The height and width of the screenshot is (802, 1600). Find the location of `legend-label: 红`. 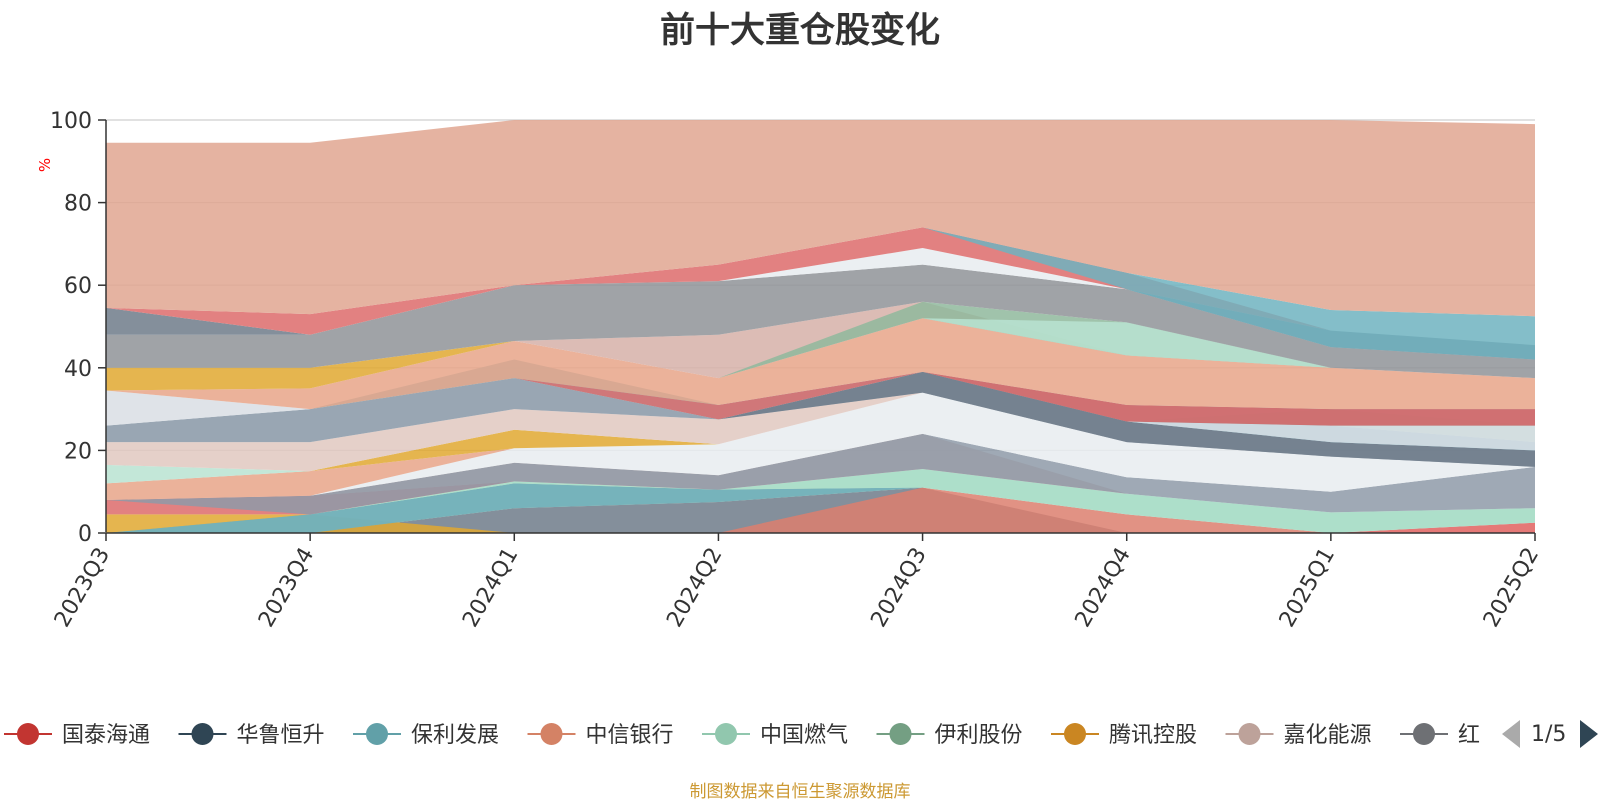

legend-label: 红 is located at coordinates (1469, 735).